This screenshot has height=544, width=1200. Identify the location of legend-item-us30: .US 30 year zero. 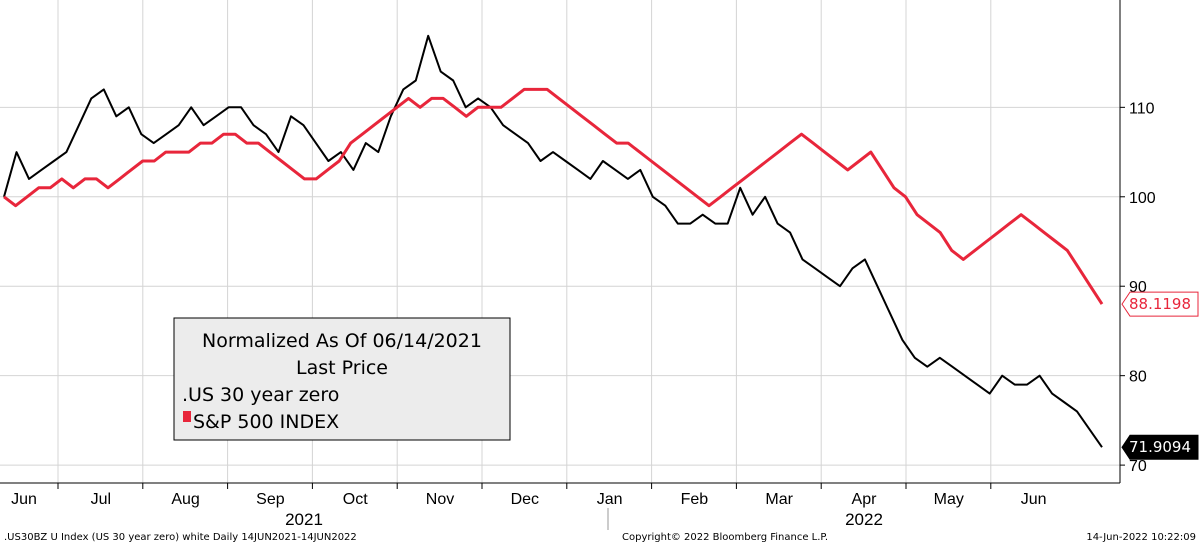
(260, 395).